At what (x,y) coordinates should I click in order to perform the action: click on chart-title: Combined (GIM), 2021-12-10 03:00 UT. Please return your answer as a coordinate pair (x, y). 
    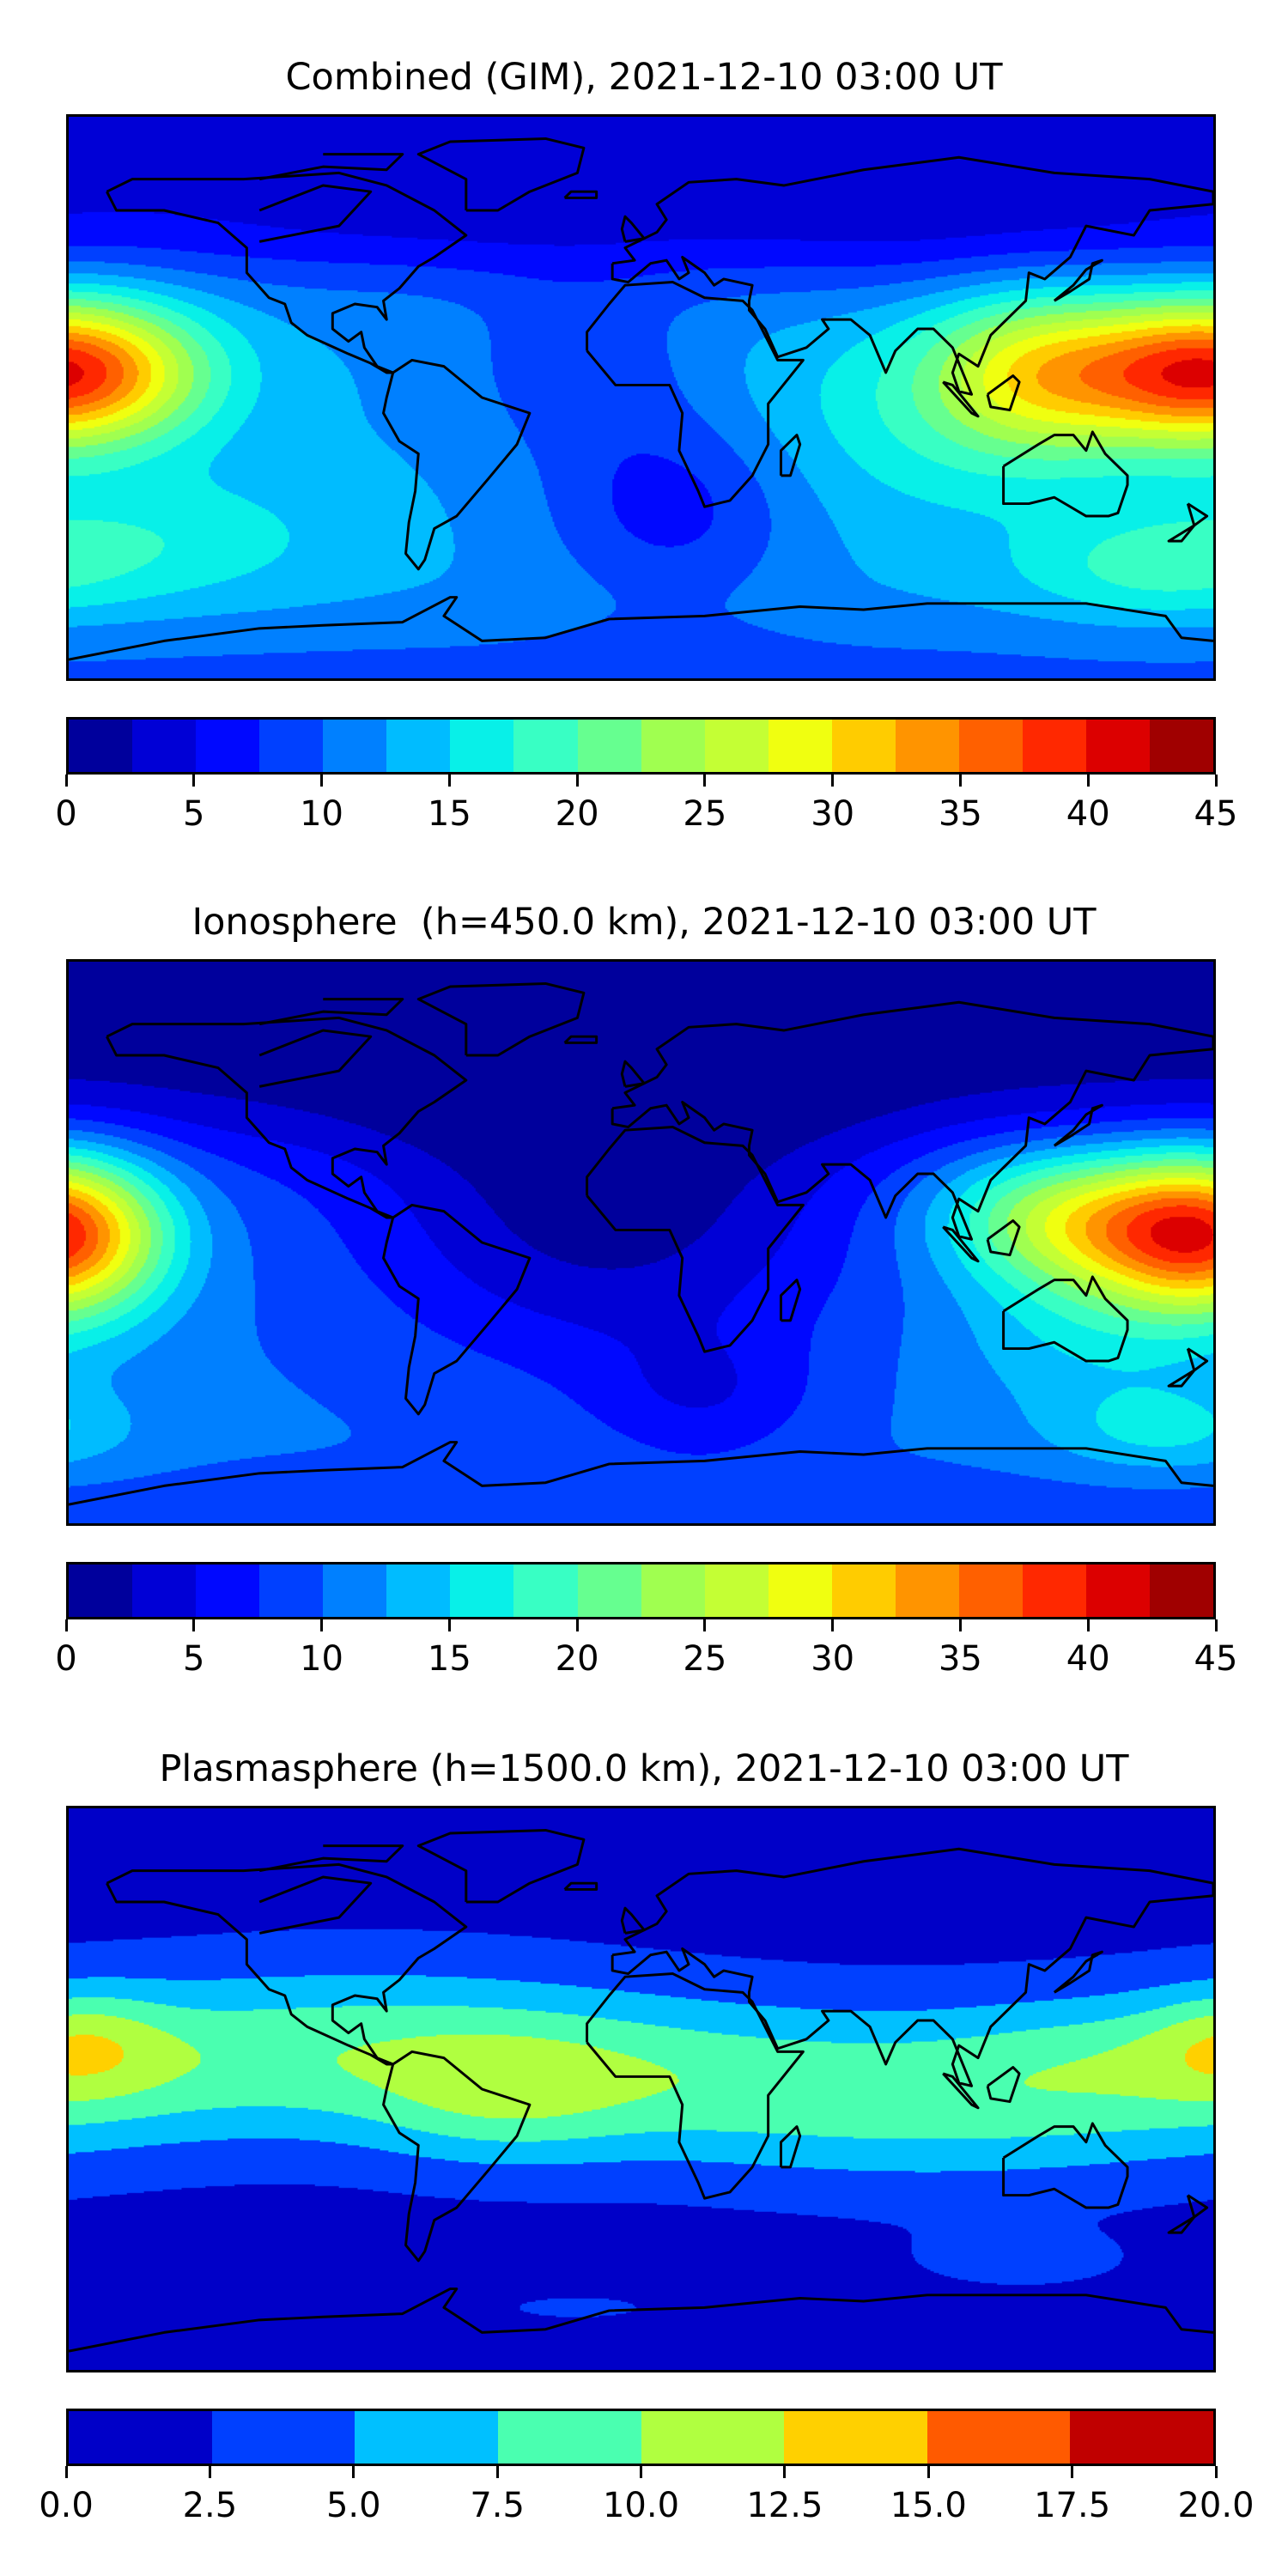
    Looking at the image, I should click on (644, 77).